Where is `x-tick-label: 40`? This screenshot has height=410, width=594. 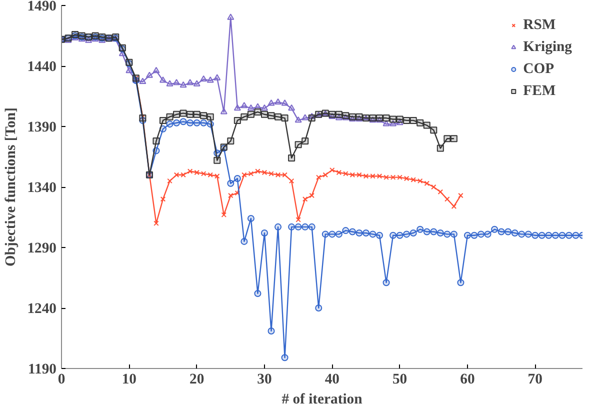
x-tick-label: 40 is located at coordinates (332, 380).